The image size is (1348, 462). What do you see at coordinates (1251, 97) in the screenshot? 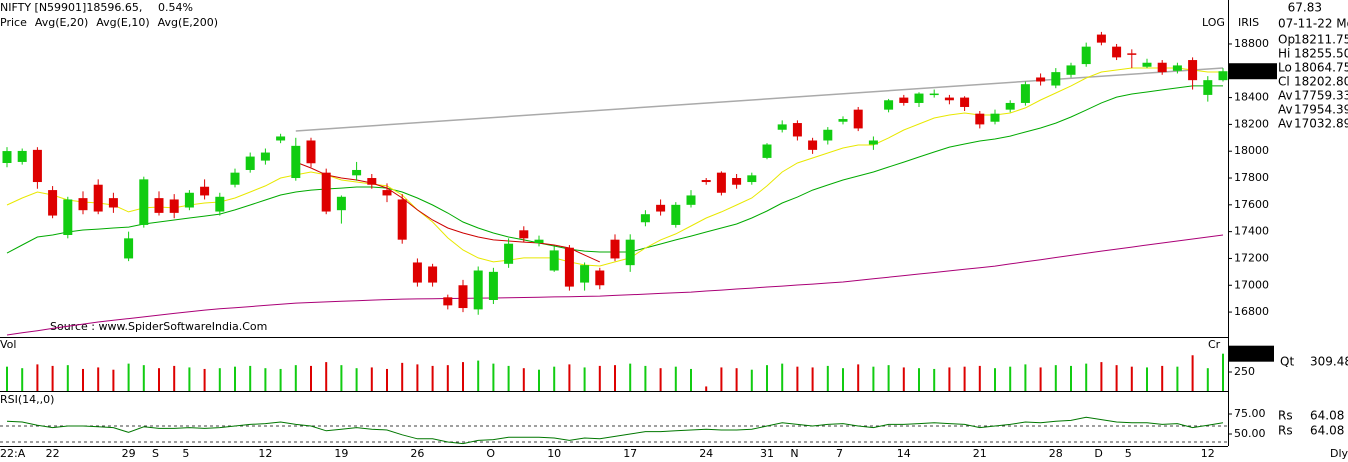
I see `y-tick-label: 18400` at bounding box center [1251, 97].